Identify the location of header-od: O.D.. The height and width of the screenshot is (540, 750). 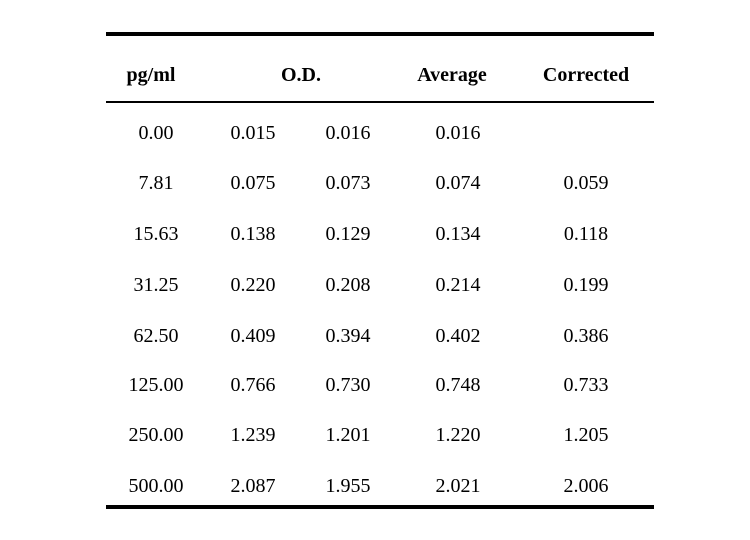
(301, 75).